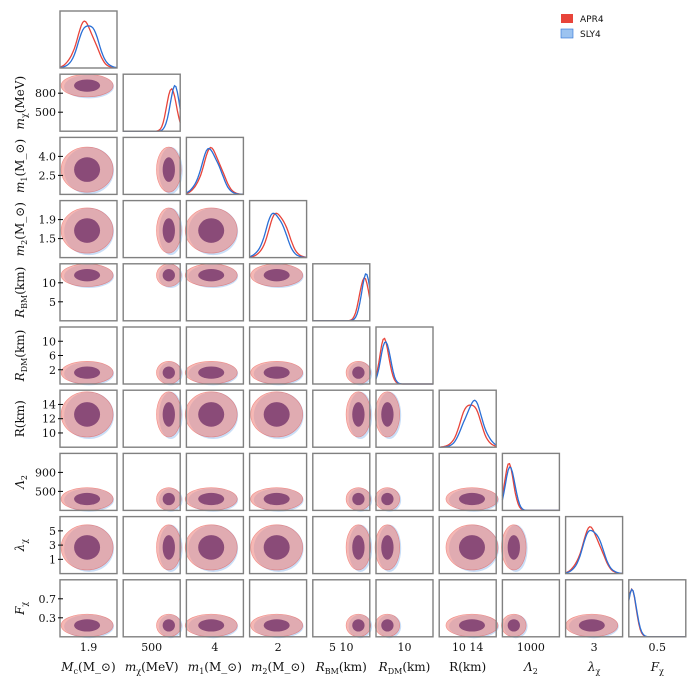 Image resolution: width=698 pixels, height=698 pixels. I want to click on x-axis-label-mchi: mχ(MeV), so click(152, 668).